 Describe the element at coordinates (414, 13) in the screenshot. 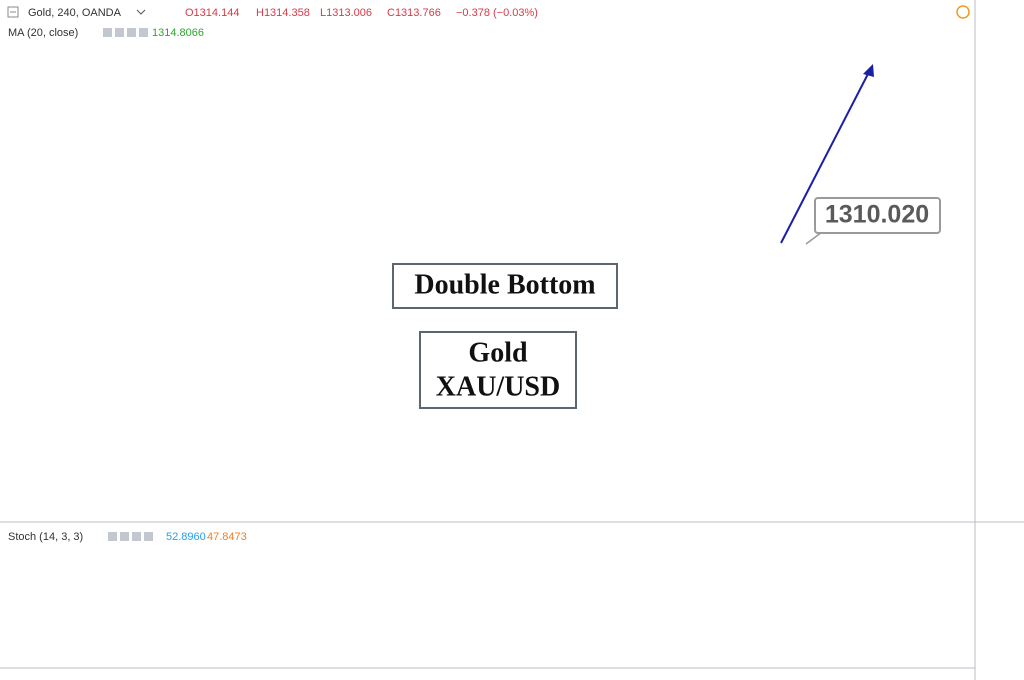

I see `ohlc-close: C1313.766` at that location.